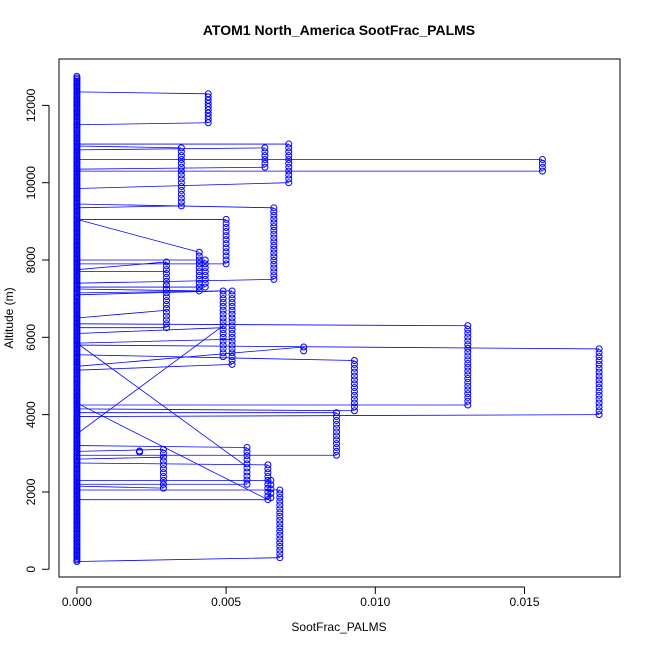 The width and height of the screenshot is (650, 650). I want to click on y-tick-label: 0, so click(31, 569).